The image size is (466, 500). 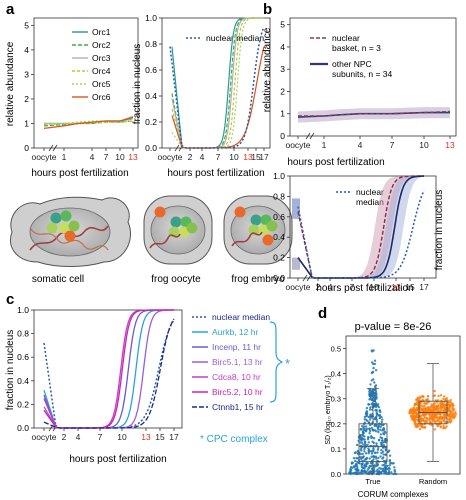 What do you see at coordinates (403, 405) in the screenshot?
I see `panel-d-plot-frame` at bounding box center [403, 405].